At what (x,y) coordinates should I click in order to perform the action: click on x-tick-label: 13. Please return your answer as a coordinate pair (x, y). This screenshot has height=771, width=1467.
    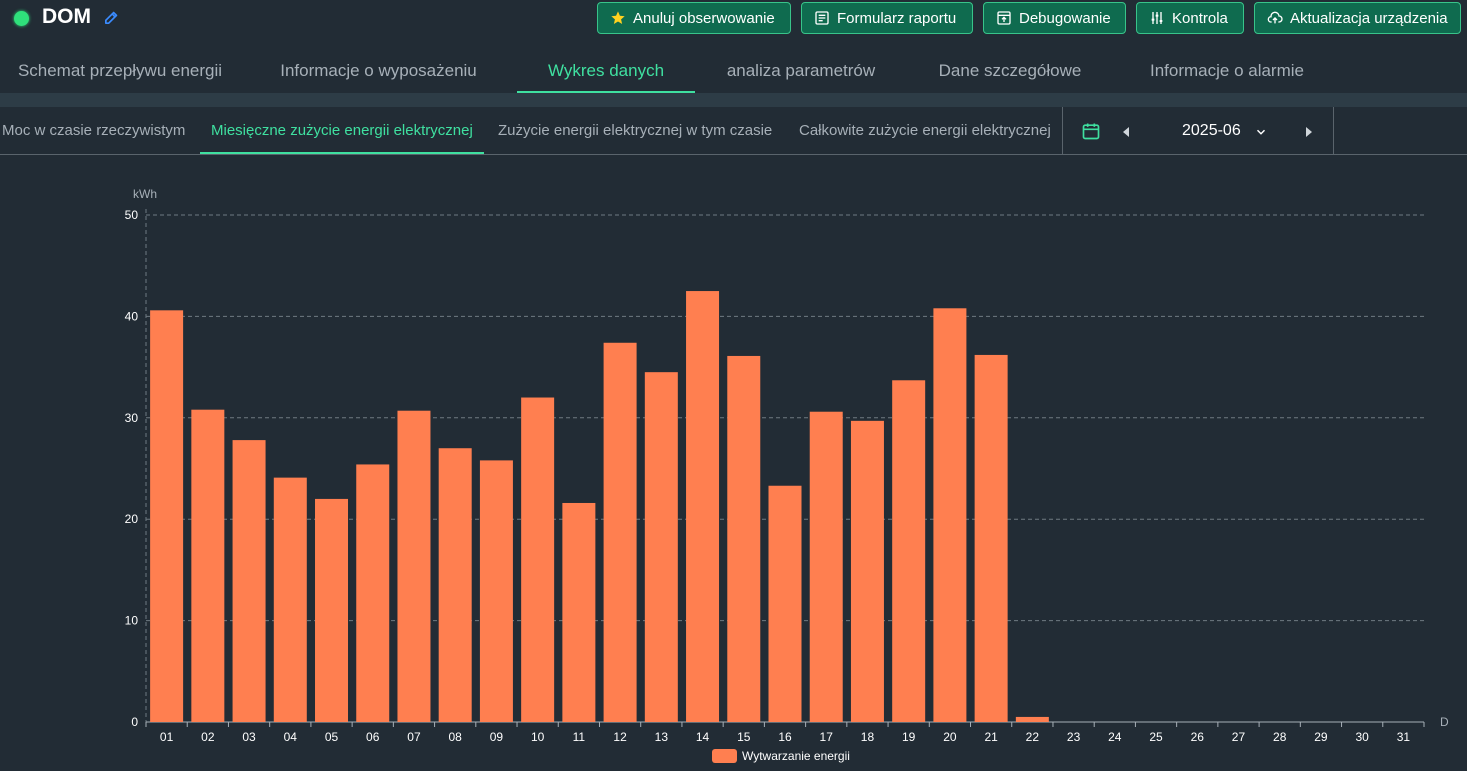
    Looking at the image, I should click on (662, 737).